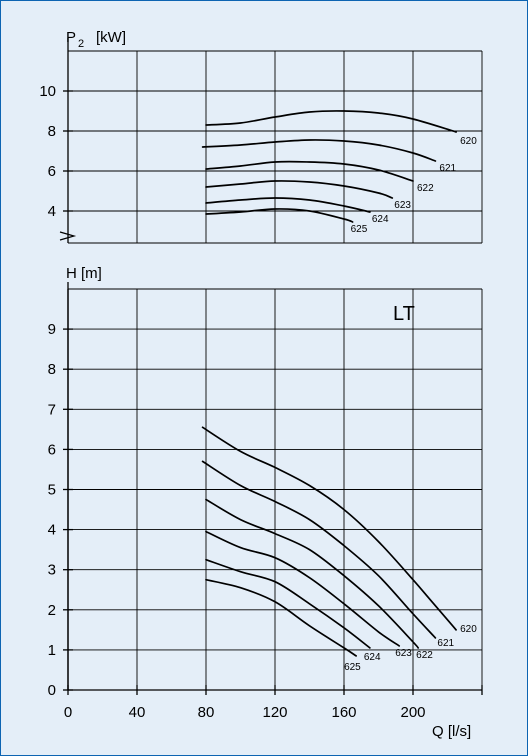 The height and width of the screenshot is (756, 528). I want to click on head-tick-label: 2, so click(52, 610).